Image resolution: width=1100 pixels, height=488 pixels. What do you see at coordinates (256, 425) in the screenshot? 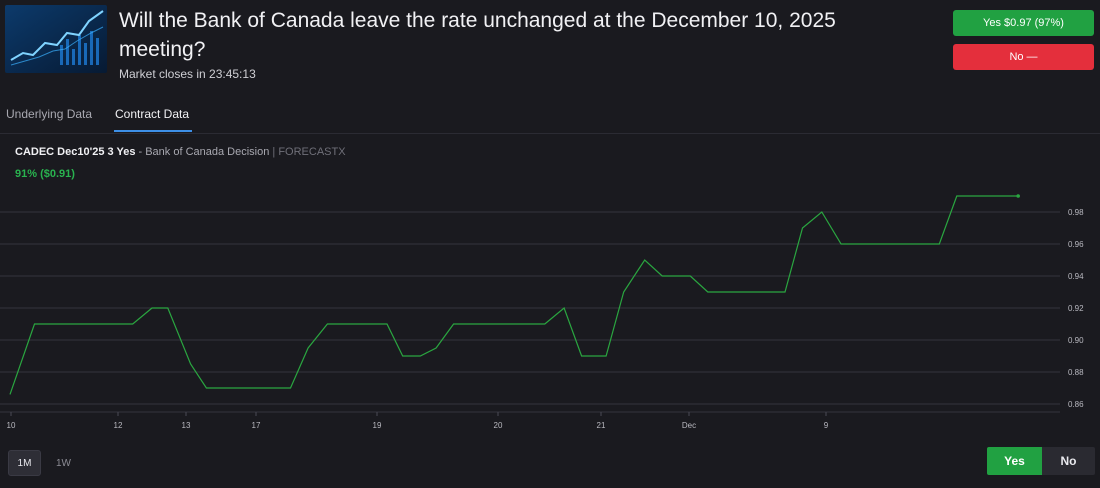
I see `x-tick-label: 17` at bounding box center [256, 425].